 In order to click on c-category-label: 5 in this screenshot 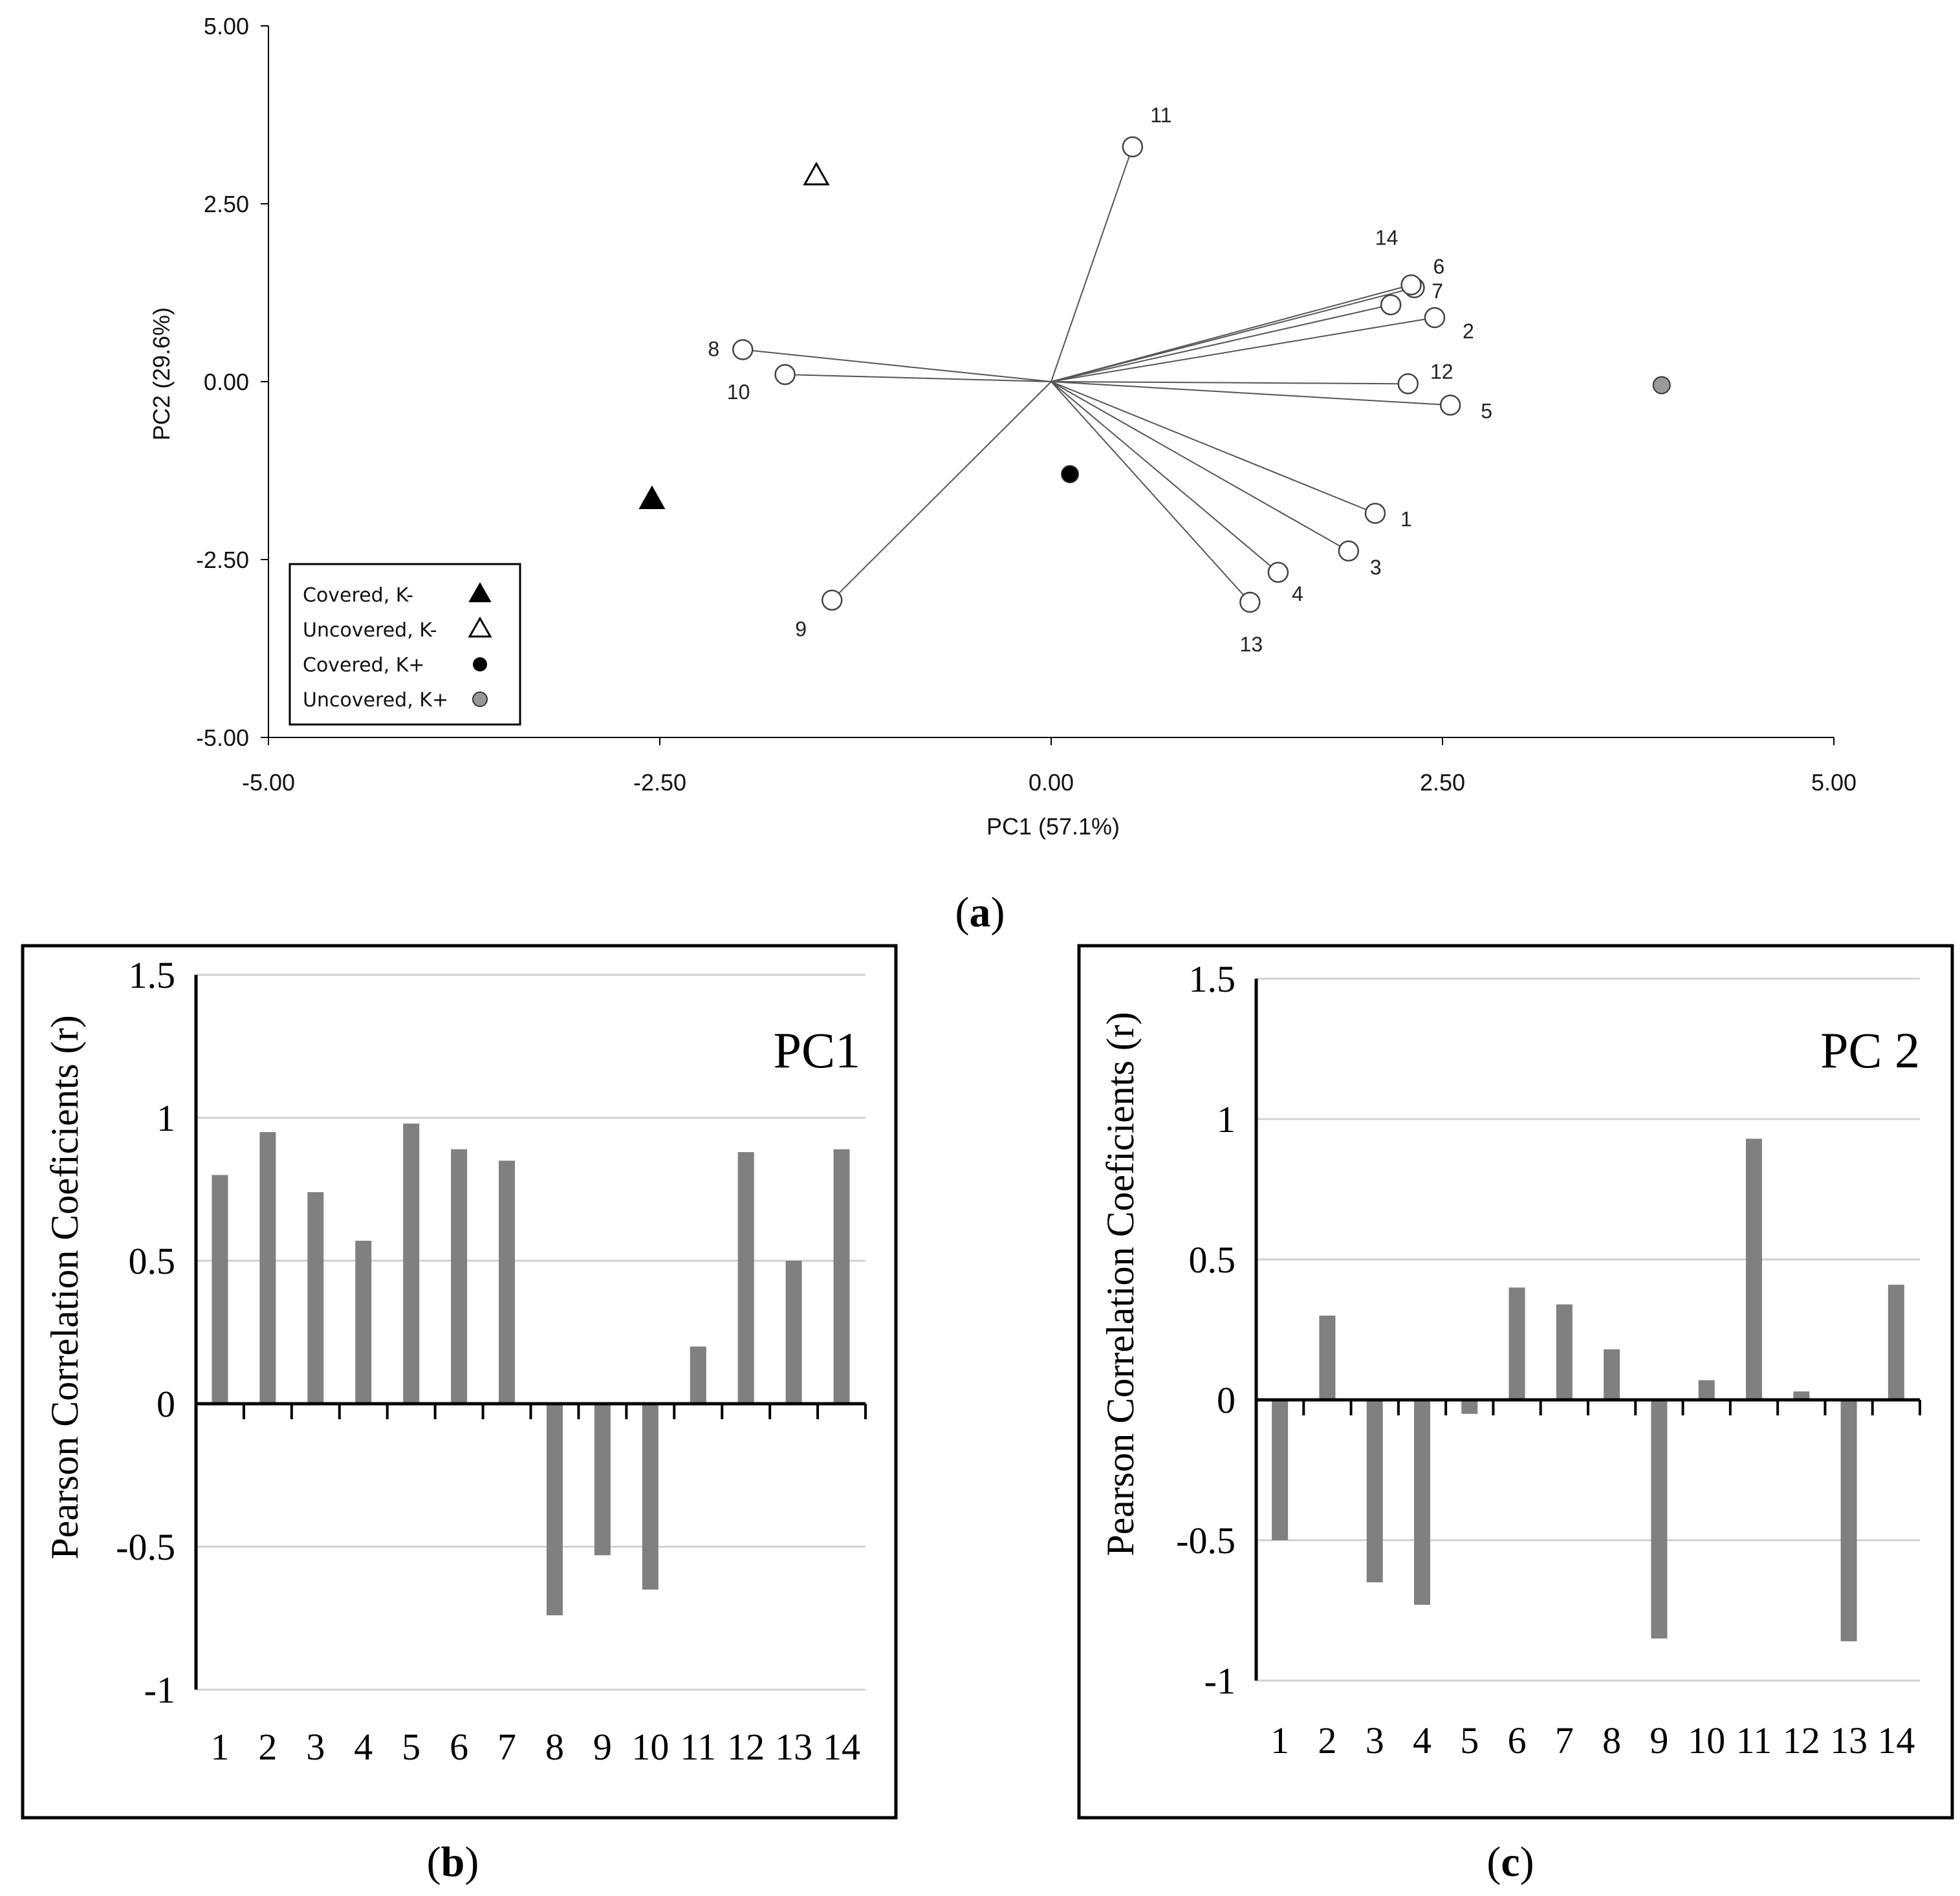, I will do `click(1469, 1740)`.